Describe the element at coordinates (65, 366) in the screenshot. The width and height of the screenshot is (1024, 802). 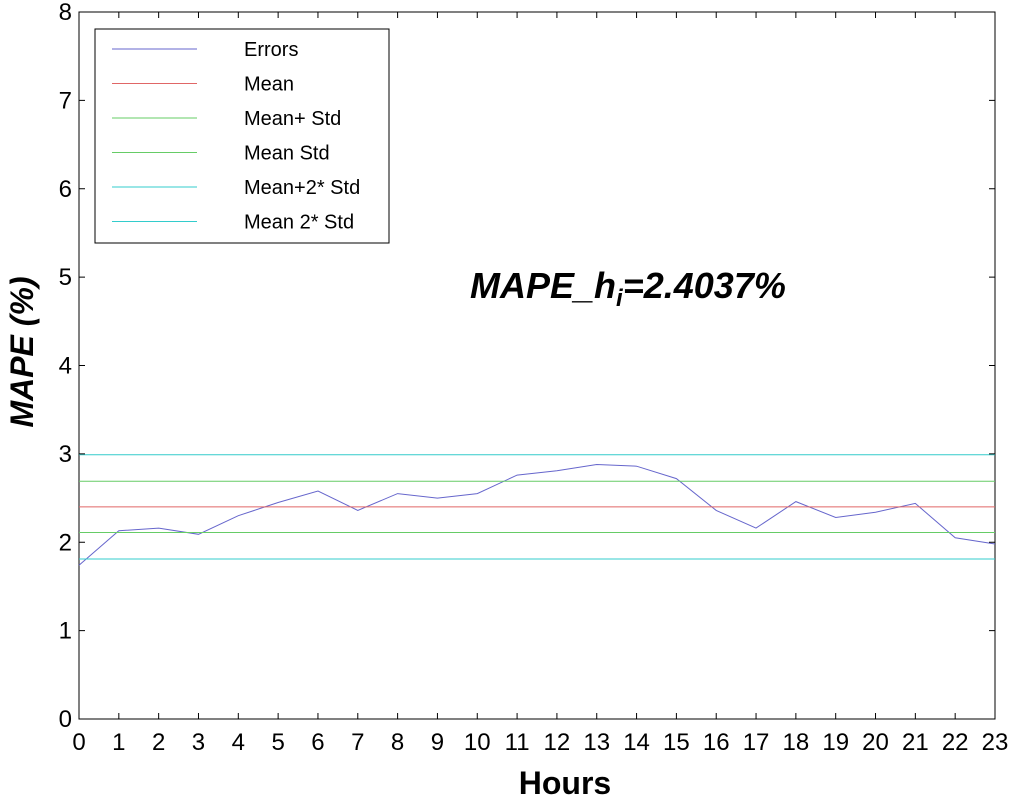
I see `y-tick-label: 4` at that location.